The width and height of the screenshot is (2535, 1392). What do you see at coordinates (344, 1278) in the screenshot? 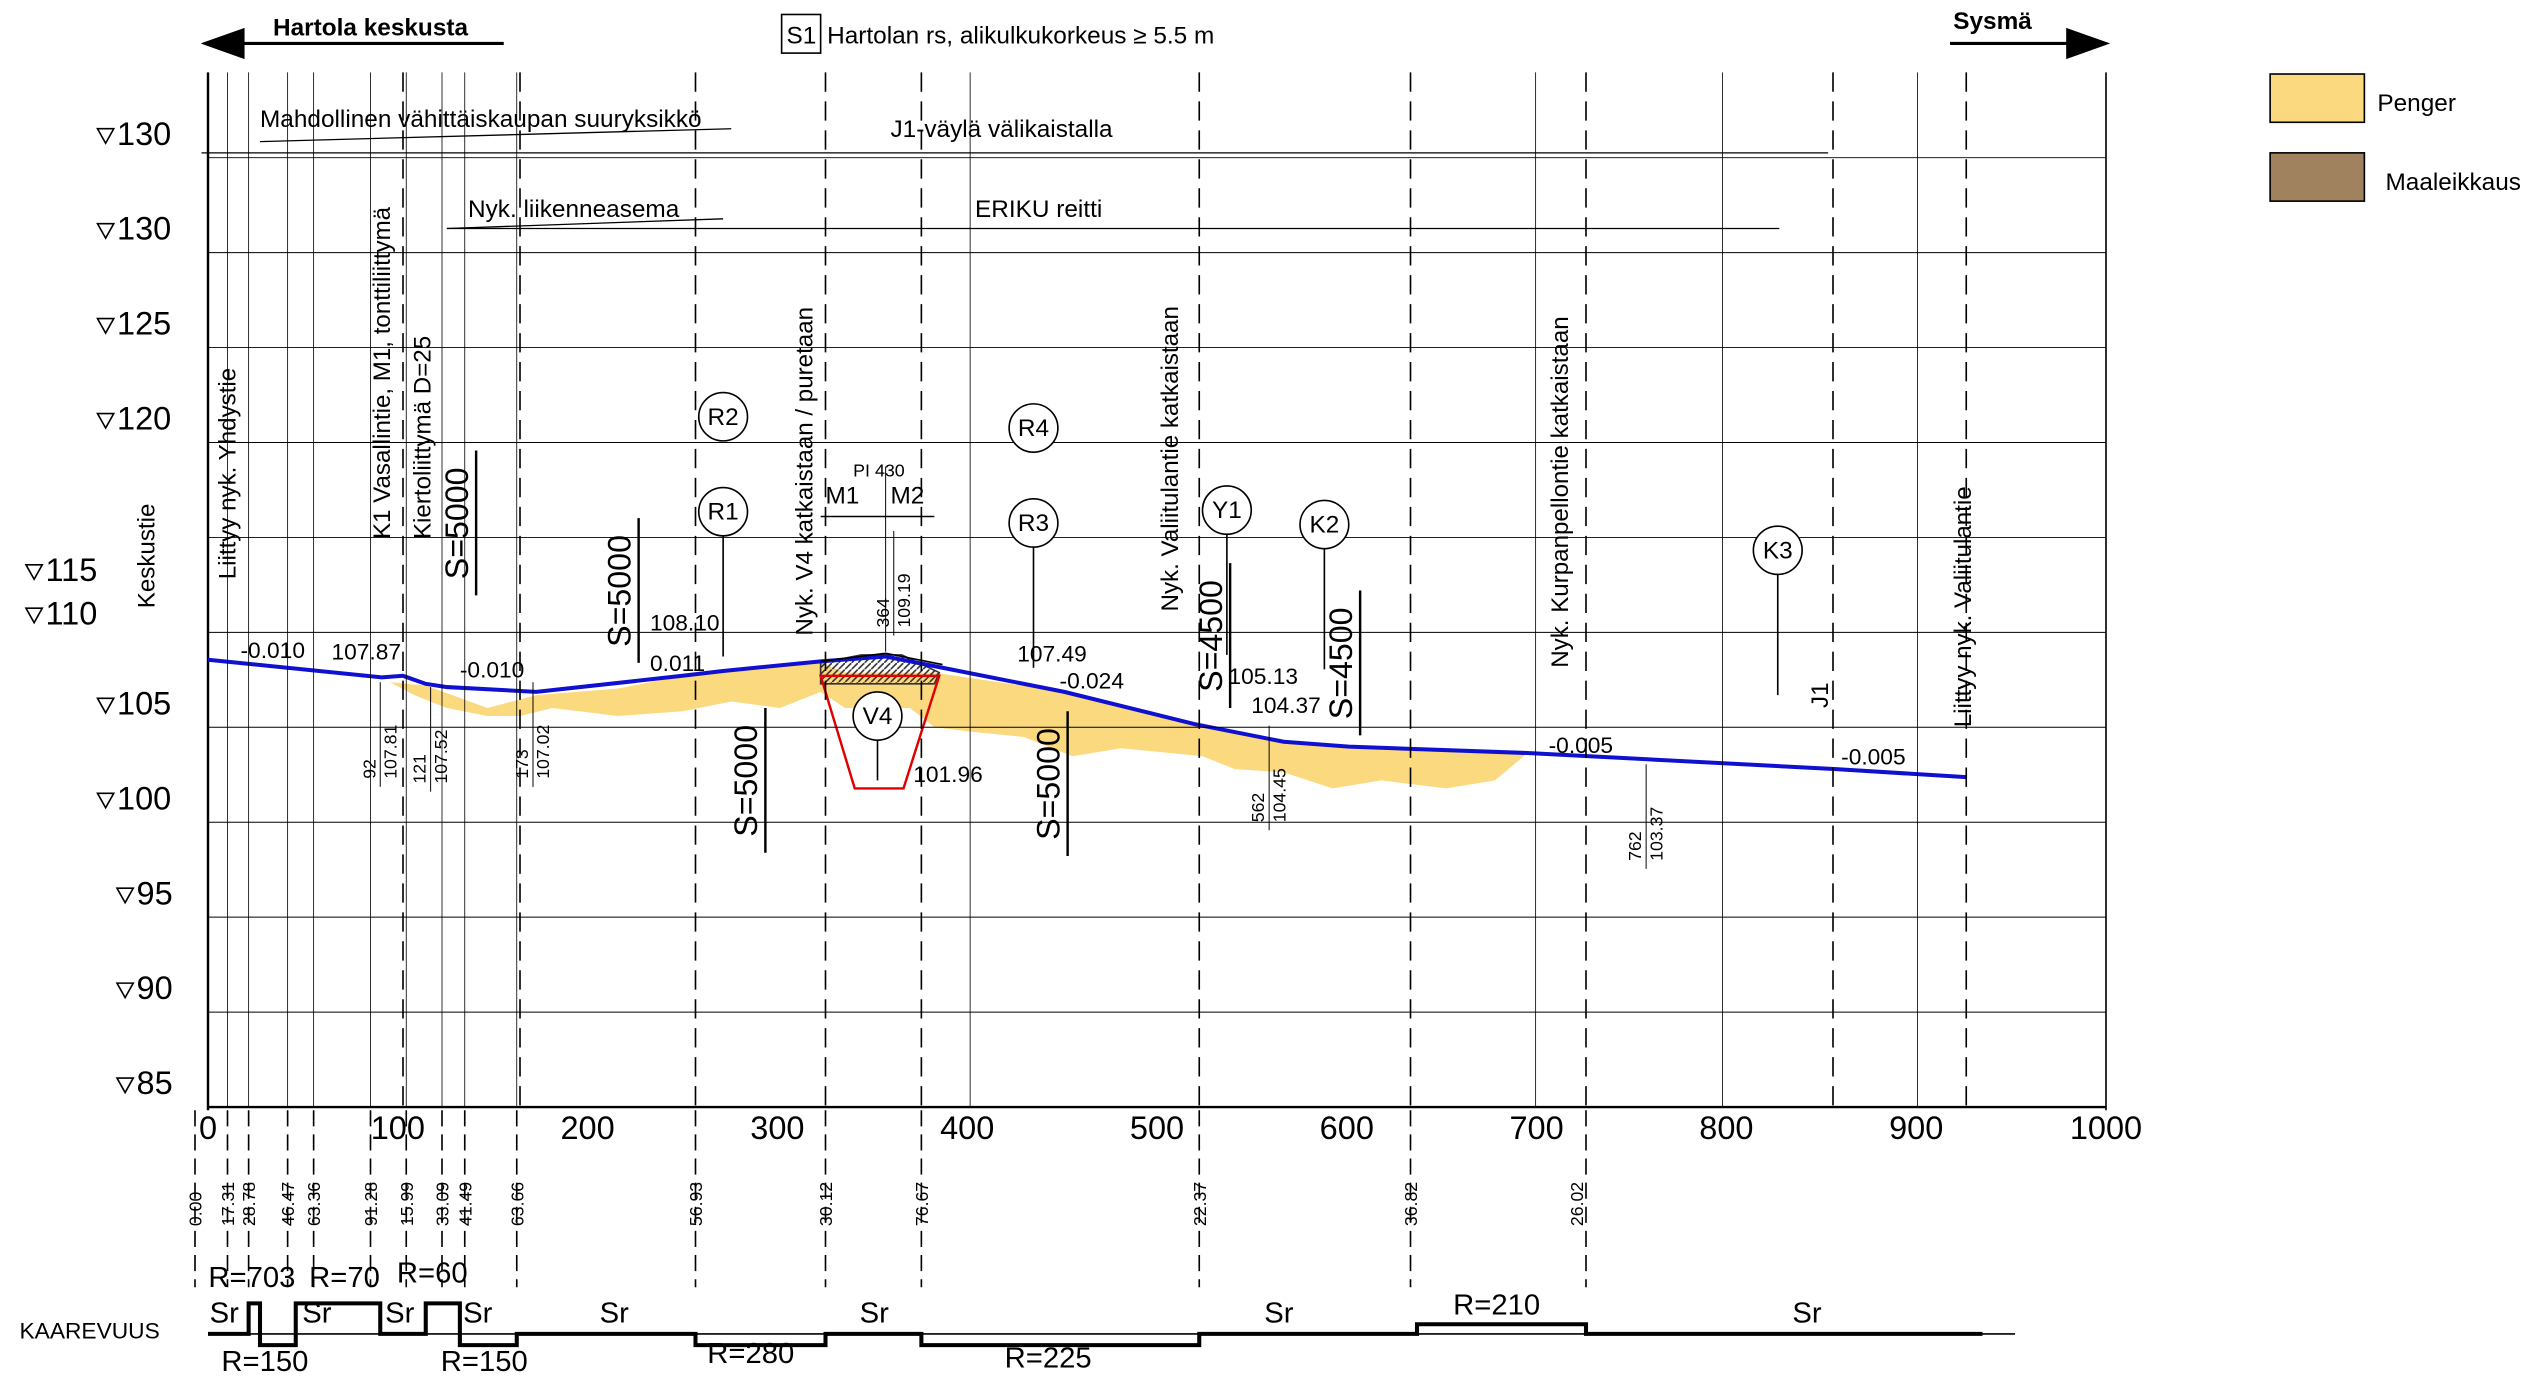
I see `curvature-label: R=70` at bounding box center [344, 1278].